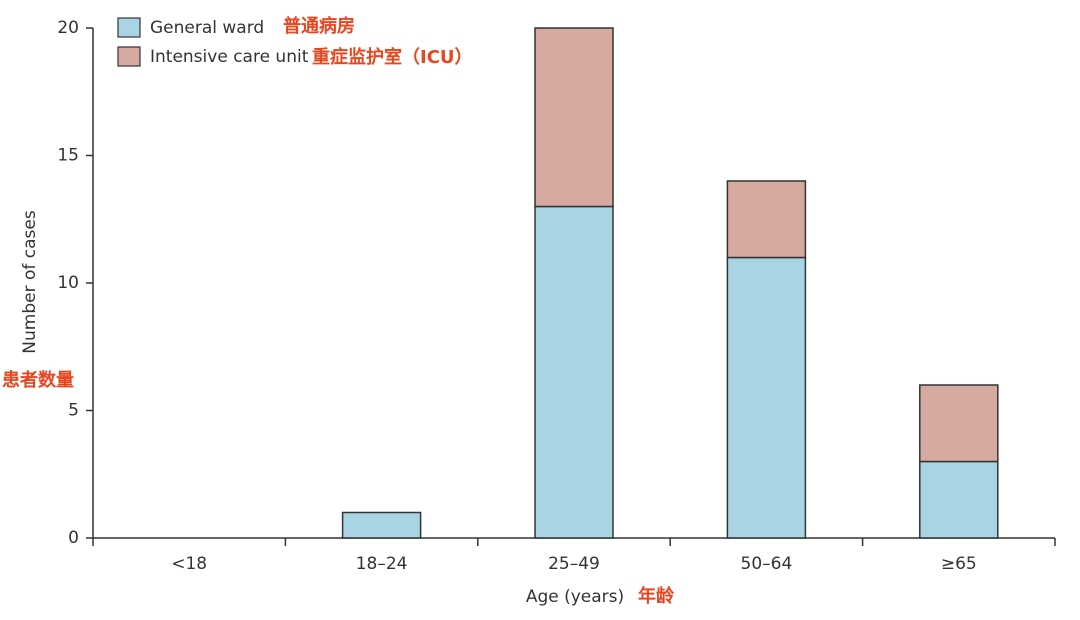 The image size is (1080, 620). I want to click on annotation: 年龄, so click(656, 596).